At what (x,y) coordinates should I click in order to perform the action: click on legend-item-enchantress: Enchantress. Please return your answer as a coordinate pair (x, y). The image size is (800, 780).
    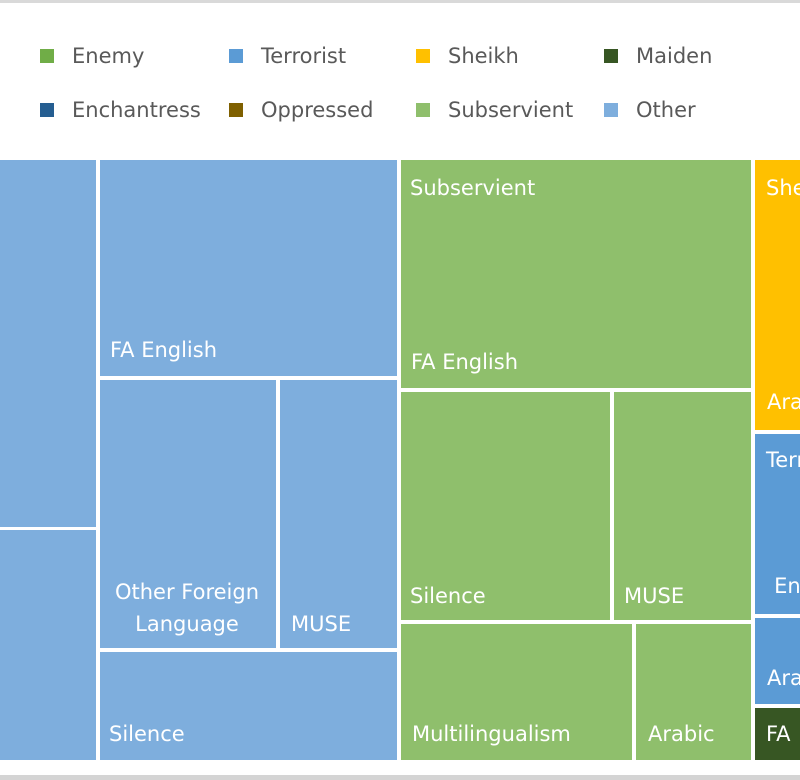
    Looking at the image, I should click on (120, 110).